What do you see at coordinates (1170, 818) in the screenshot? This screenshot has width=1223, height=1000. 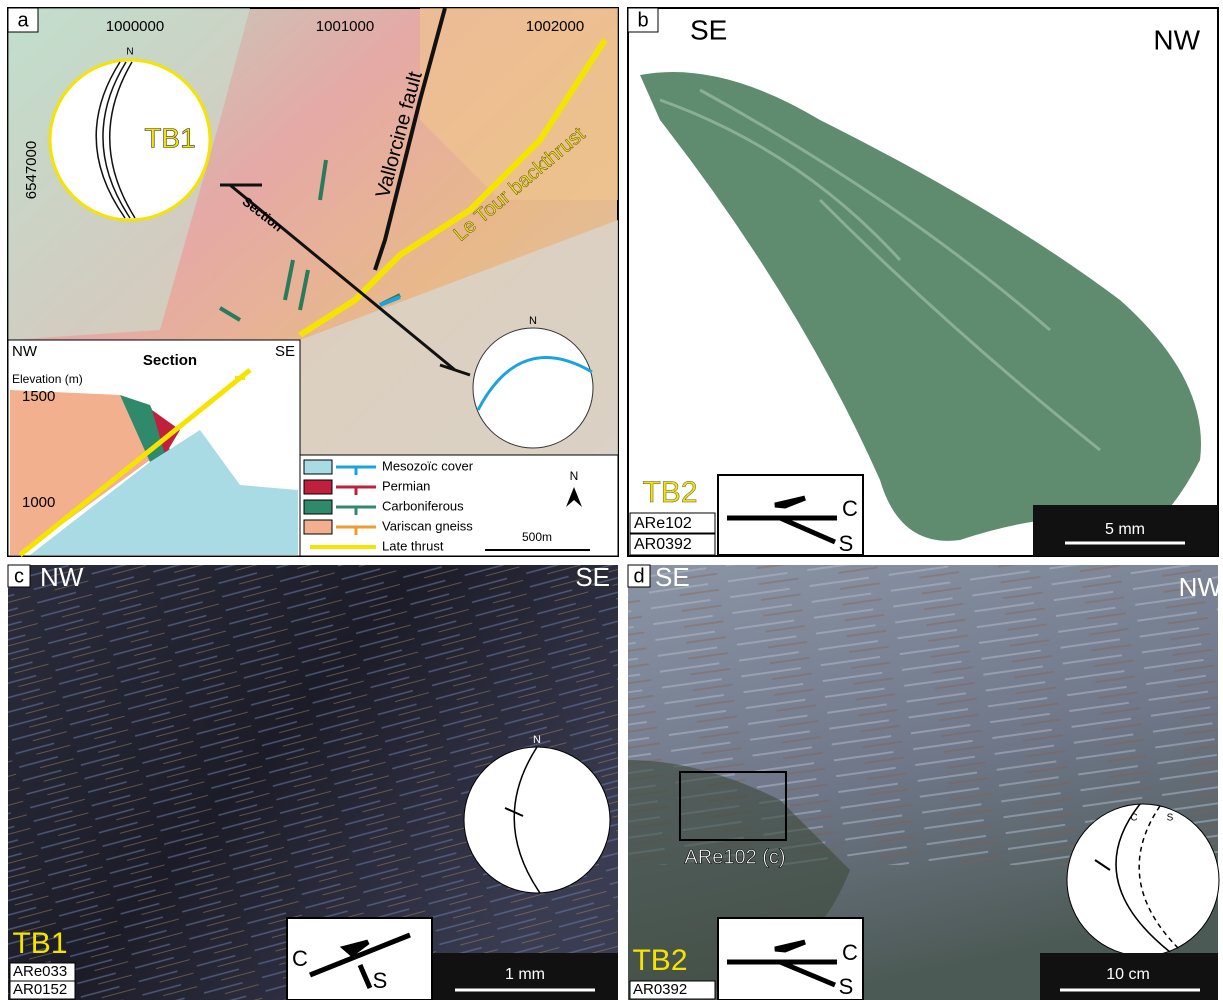 I see `stereonet-s: S` at bounding box center [1170, 818].